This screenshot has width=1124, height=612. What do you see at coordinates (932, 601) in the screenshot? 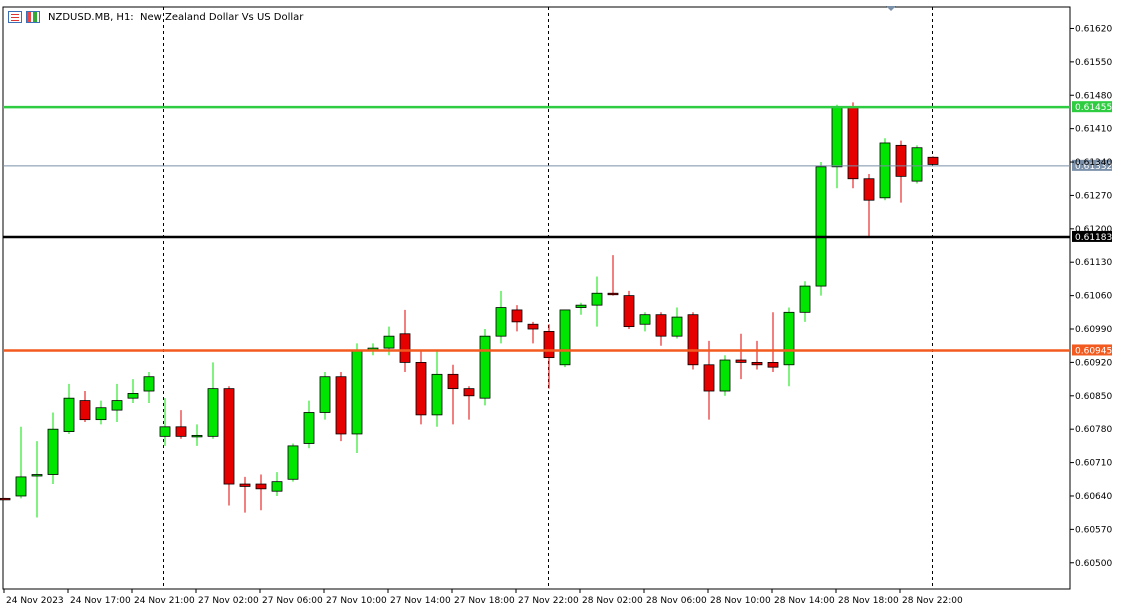
I see `x-tick-label: 28 Nov 22:00` at bounding box center [932, 601].